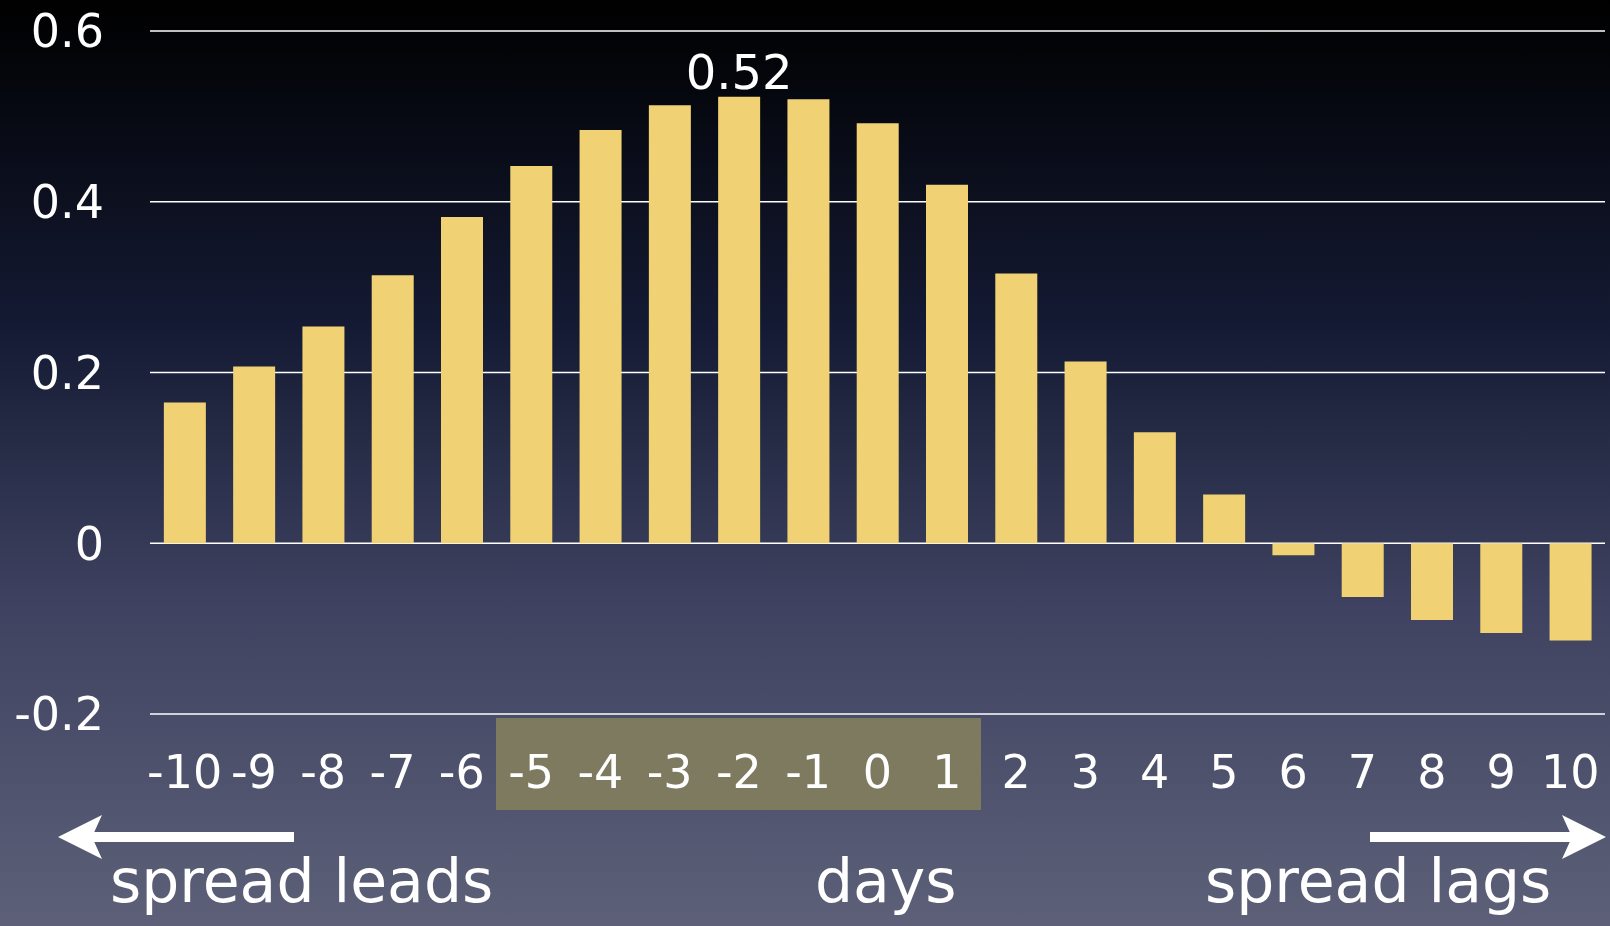 This screenshot has height=926, width=1610. I want to click on y-tick-label: -0.2, so click(59, 714).